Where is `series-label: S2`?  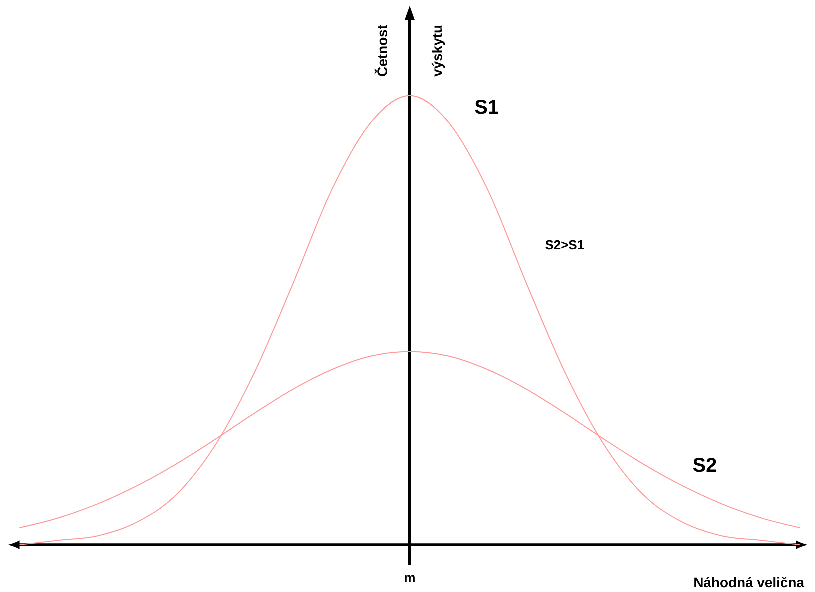 series-label: S2 is located at coordinates (704, 465).